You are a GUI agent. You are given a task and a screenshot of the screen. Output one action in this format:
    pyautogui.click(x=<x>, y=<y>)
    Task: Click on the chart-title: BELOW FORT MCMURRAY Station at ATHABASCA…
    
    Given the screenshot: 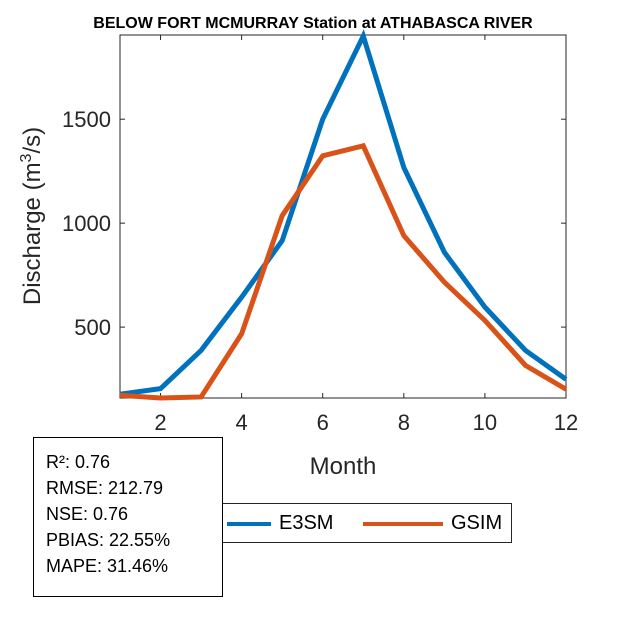 What is the action you would take?
    pyautogui.click(x=313, y=23)
    